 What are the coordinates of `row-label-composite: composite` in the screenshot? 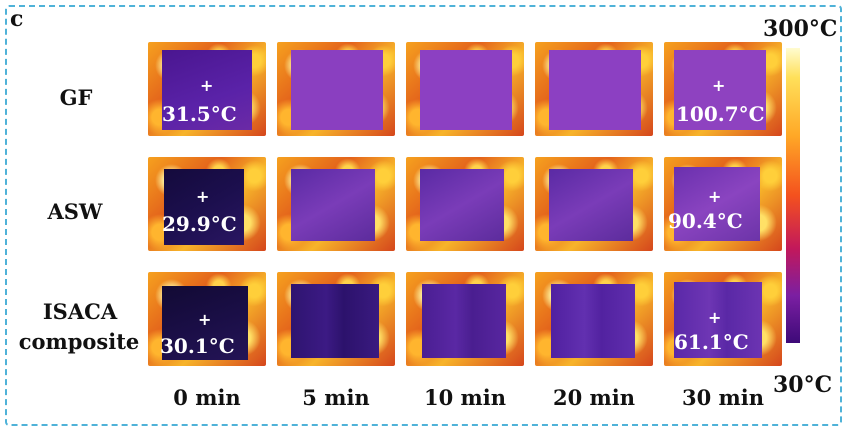 It's located at (79, 341).